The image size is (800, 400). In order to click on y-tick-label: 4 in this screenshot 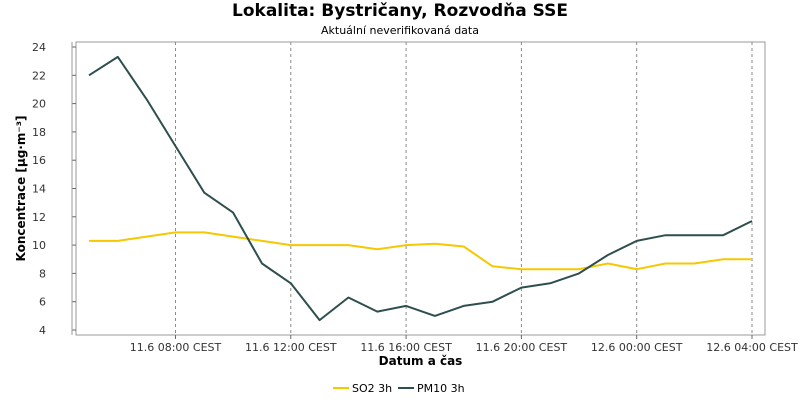, I will do `click(42, 330)`.